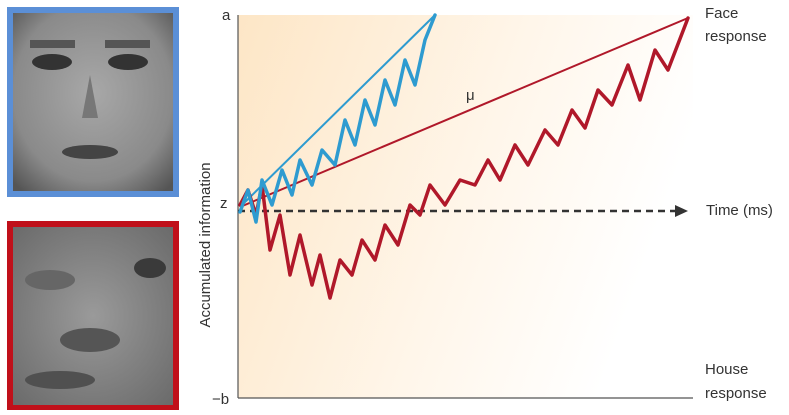  Describe the element at coordinates (681, 211) in the screenshot. I see `arrow-head` at that location.